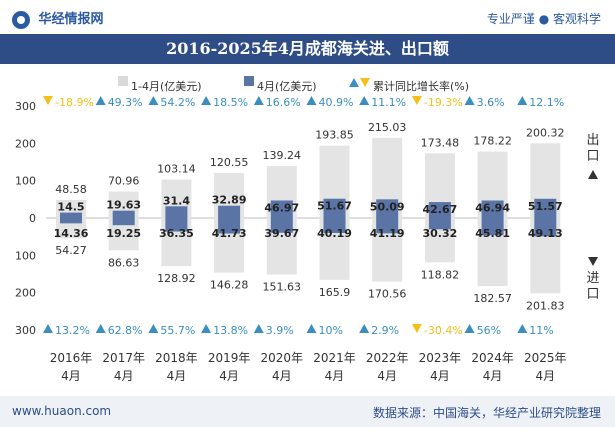 The height and width of the screenshot is (427, 615). I want to click on side-import-arrow-icon, so click(593, 261).